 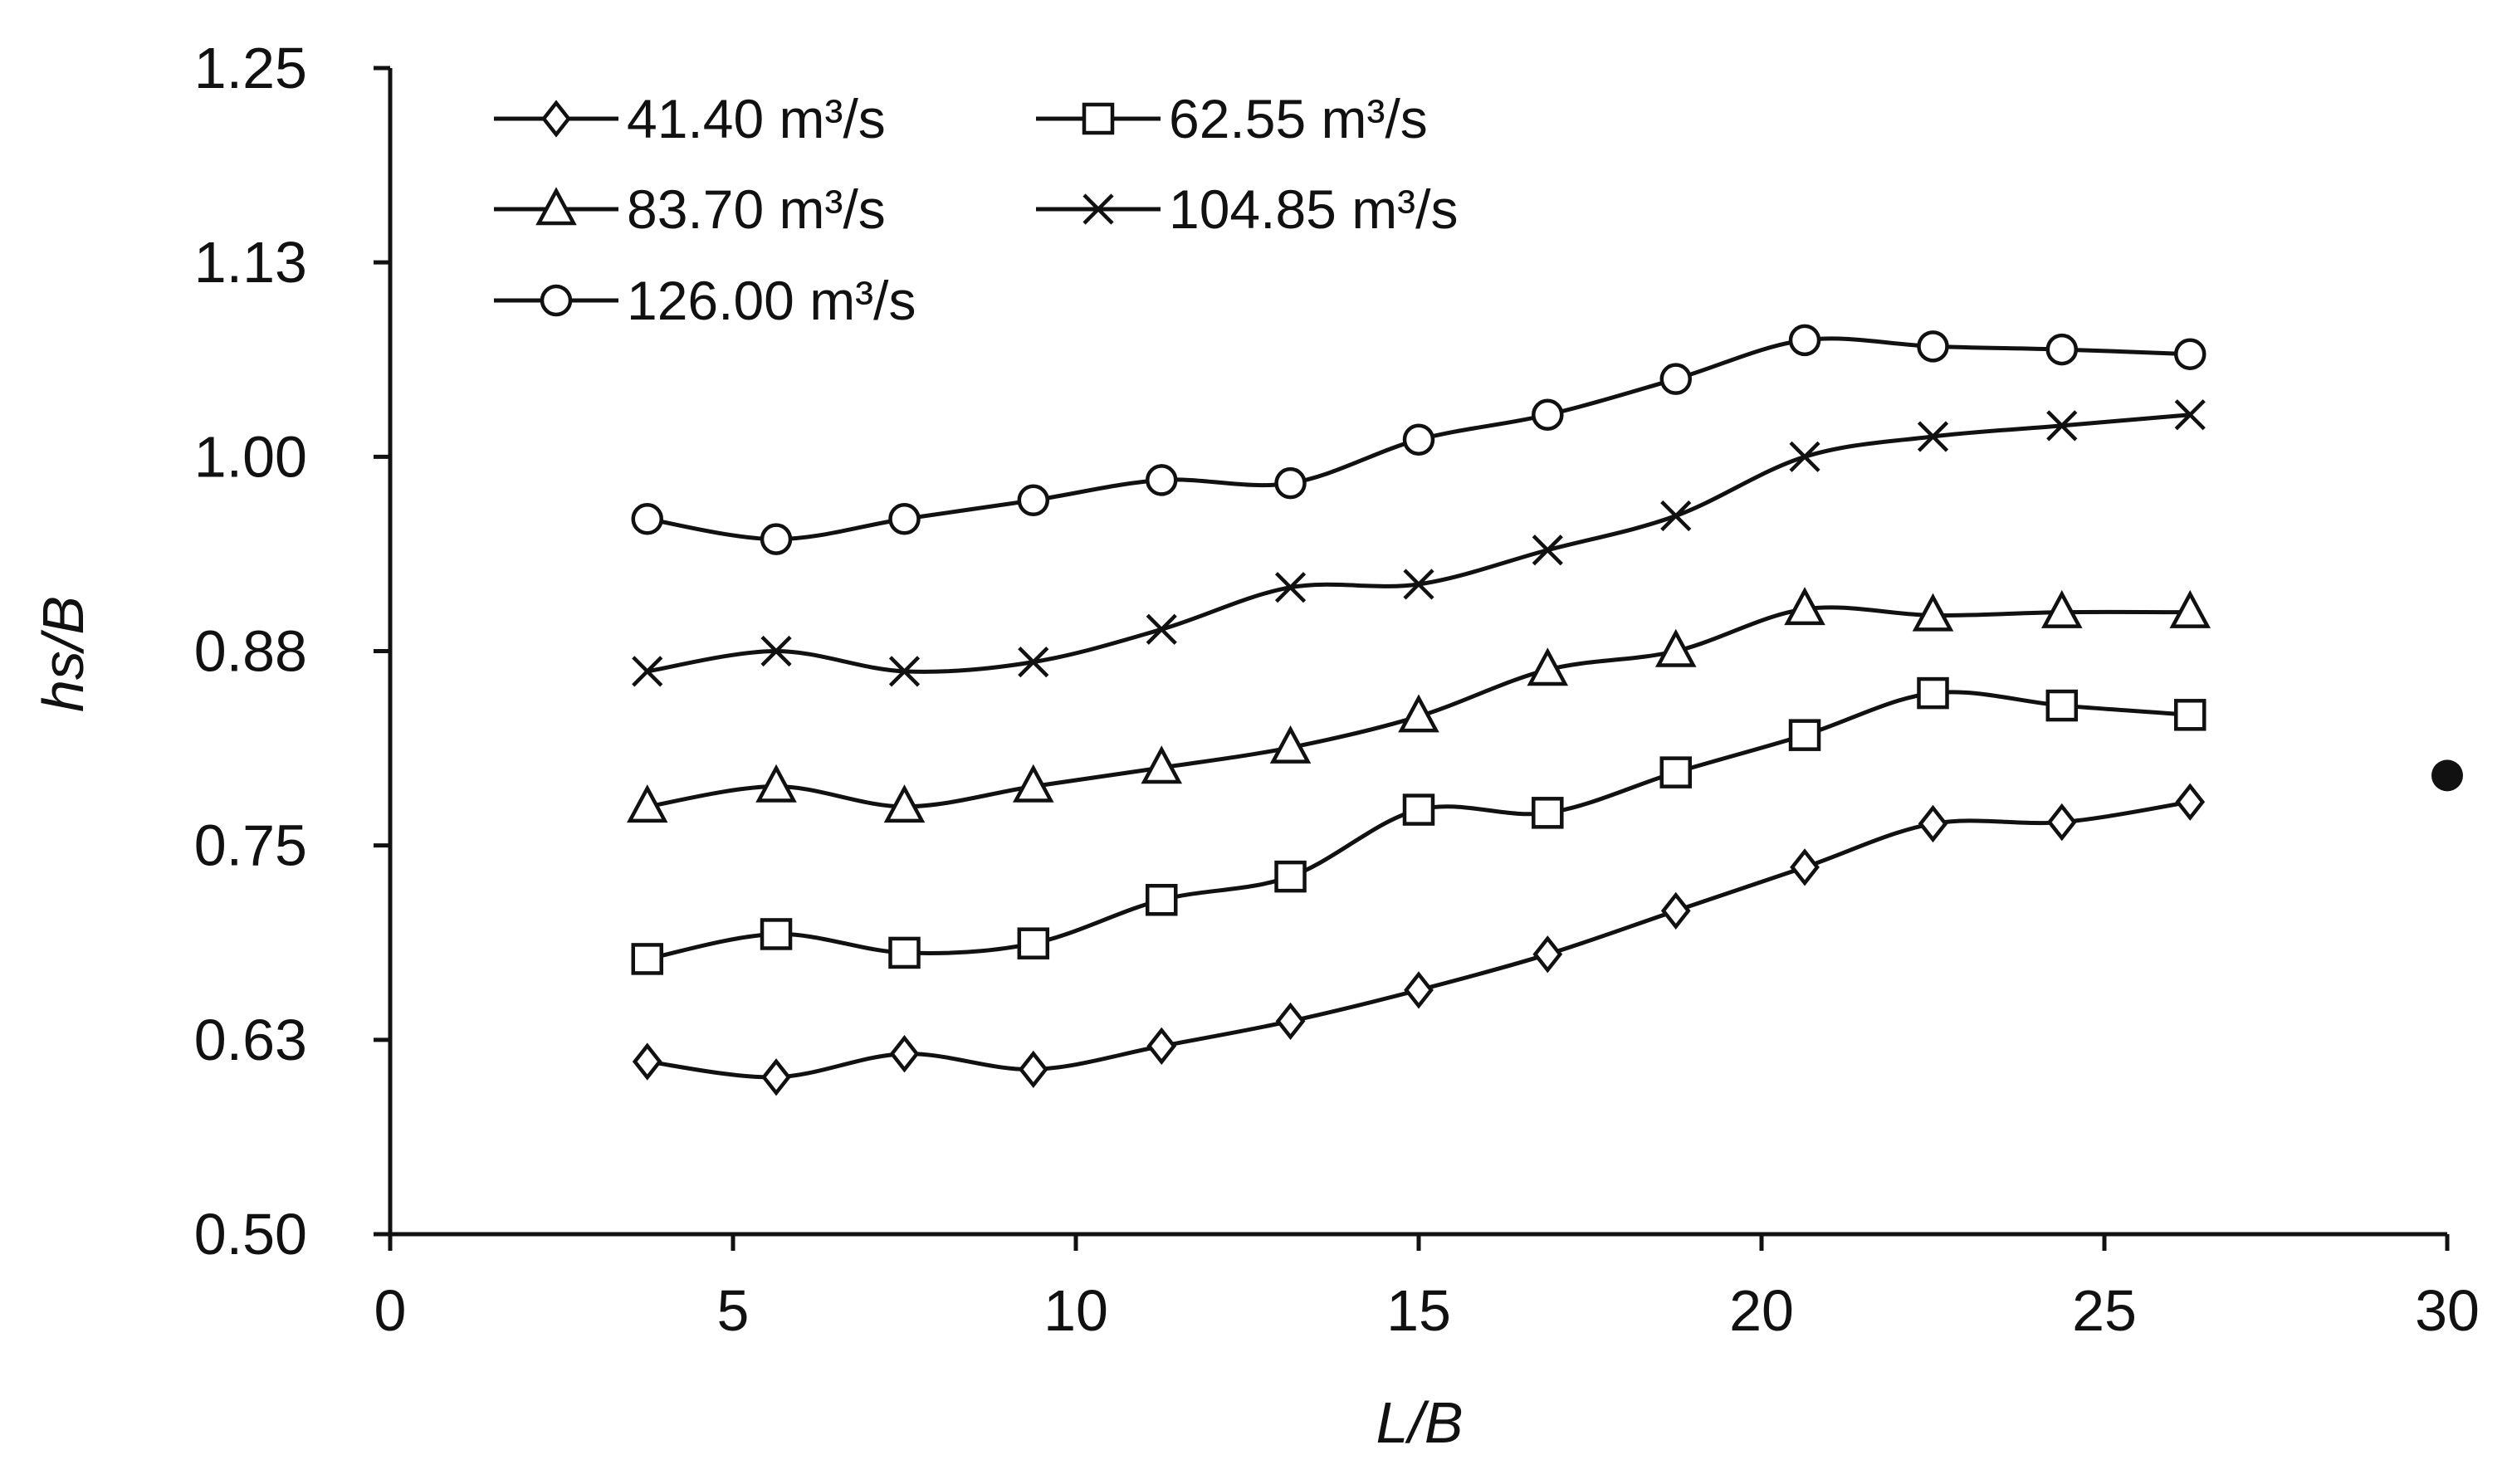 I want to click on y-tick-label: 1.00, so click(x=250, y=456).